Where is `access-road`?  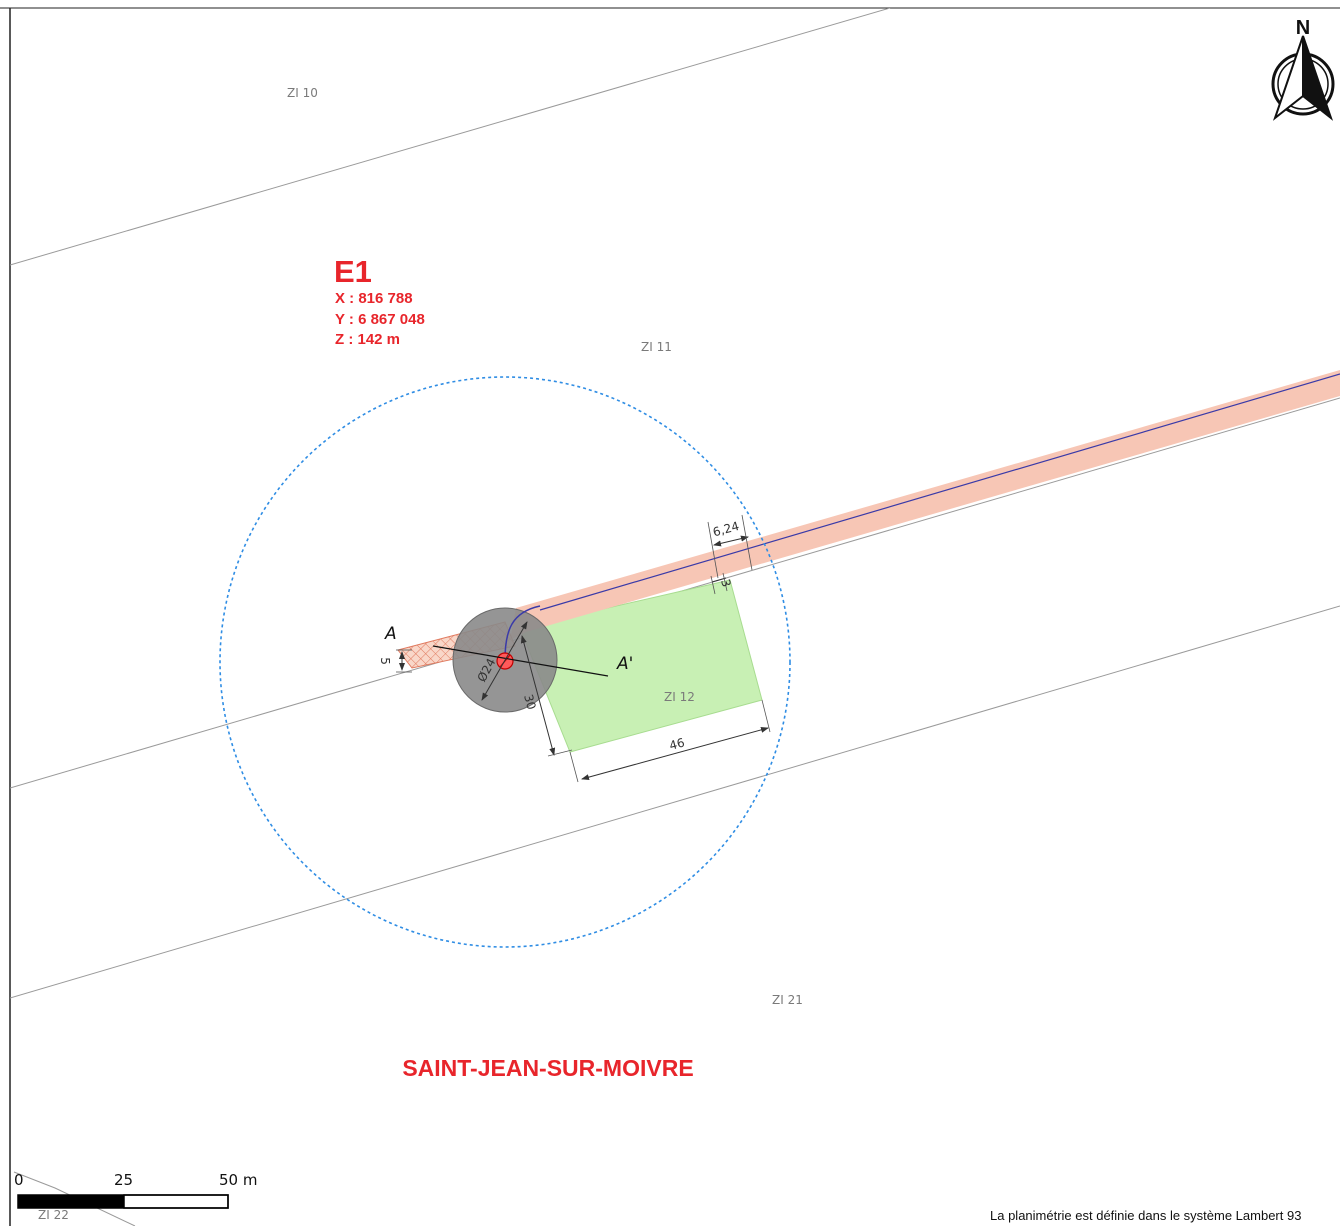
access-road is located at coordinates (925, 505).